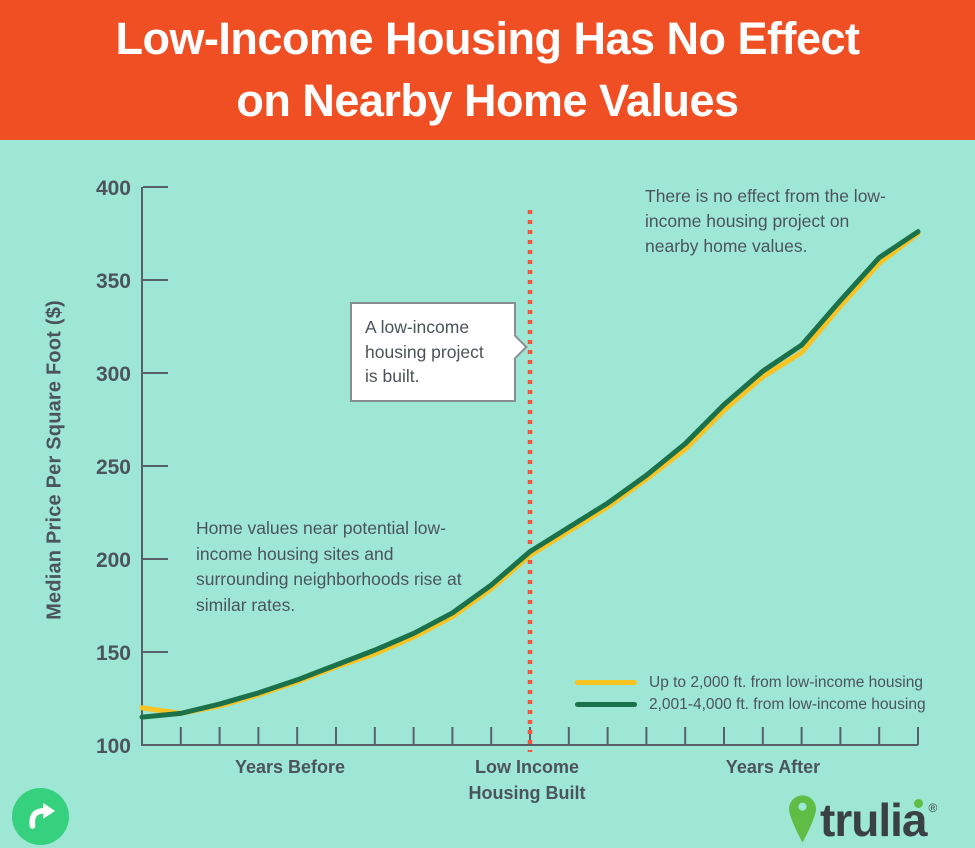  I want to click on trulia-wordmark: trulia, so click(873, 820).